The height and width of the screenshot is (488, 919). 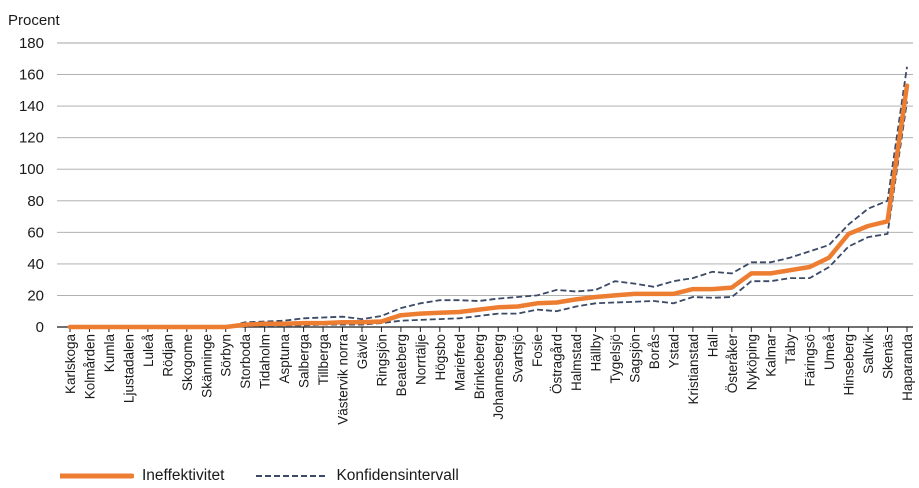 What do you see at coordinates (790, 349) in the screenshot?
I see `x-tick-label: Täby` at bounding box center [790, 349].